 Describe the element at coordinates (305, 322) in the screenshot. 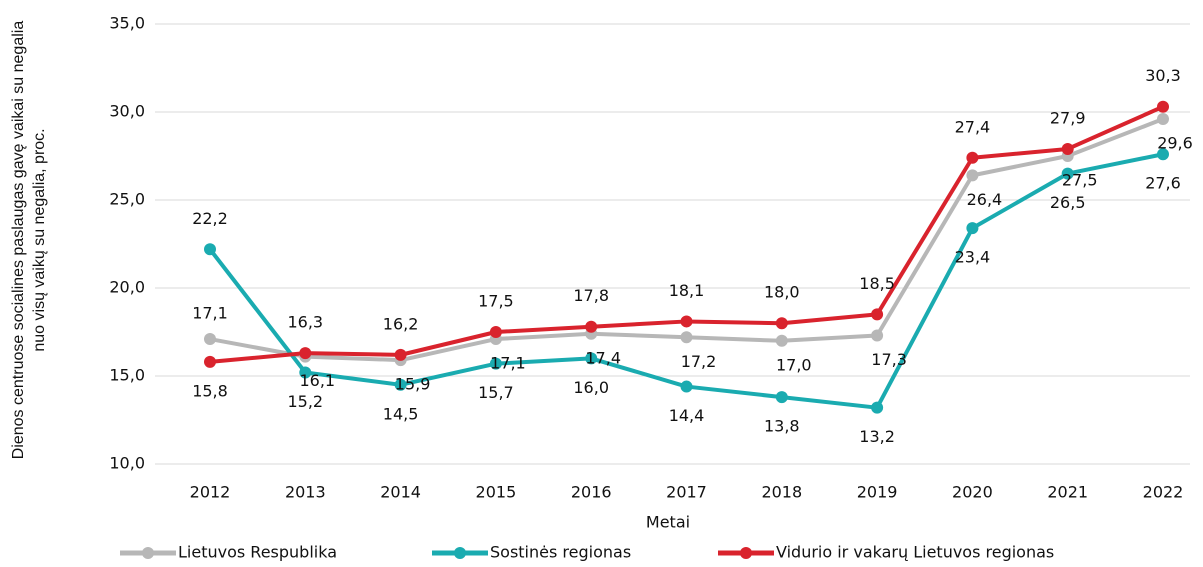

I see `data-label: 16,3` at that location.